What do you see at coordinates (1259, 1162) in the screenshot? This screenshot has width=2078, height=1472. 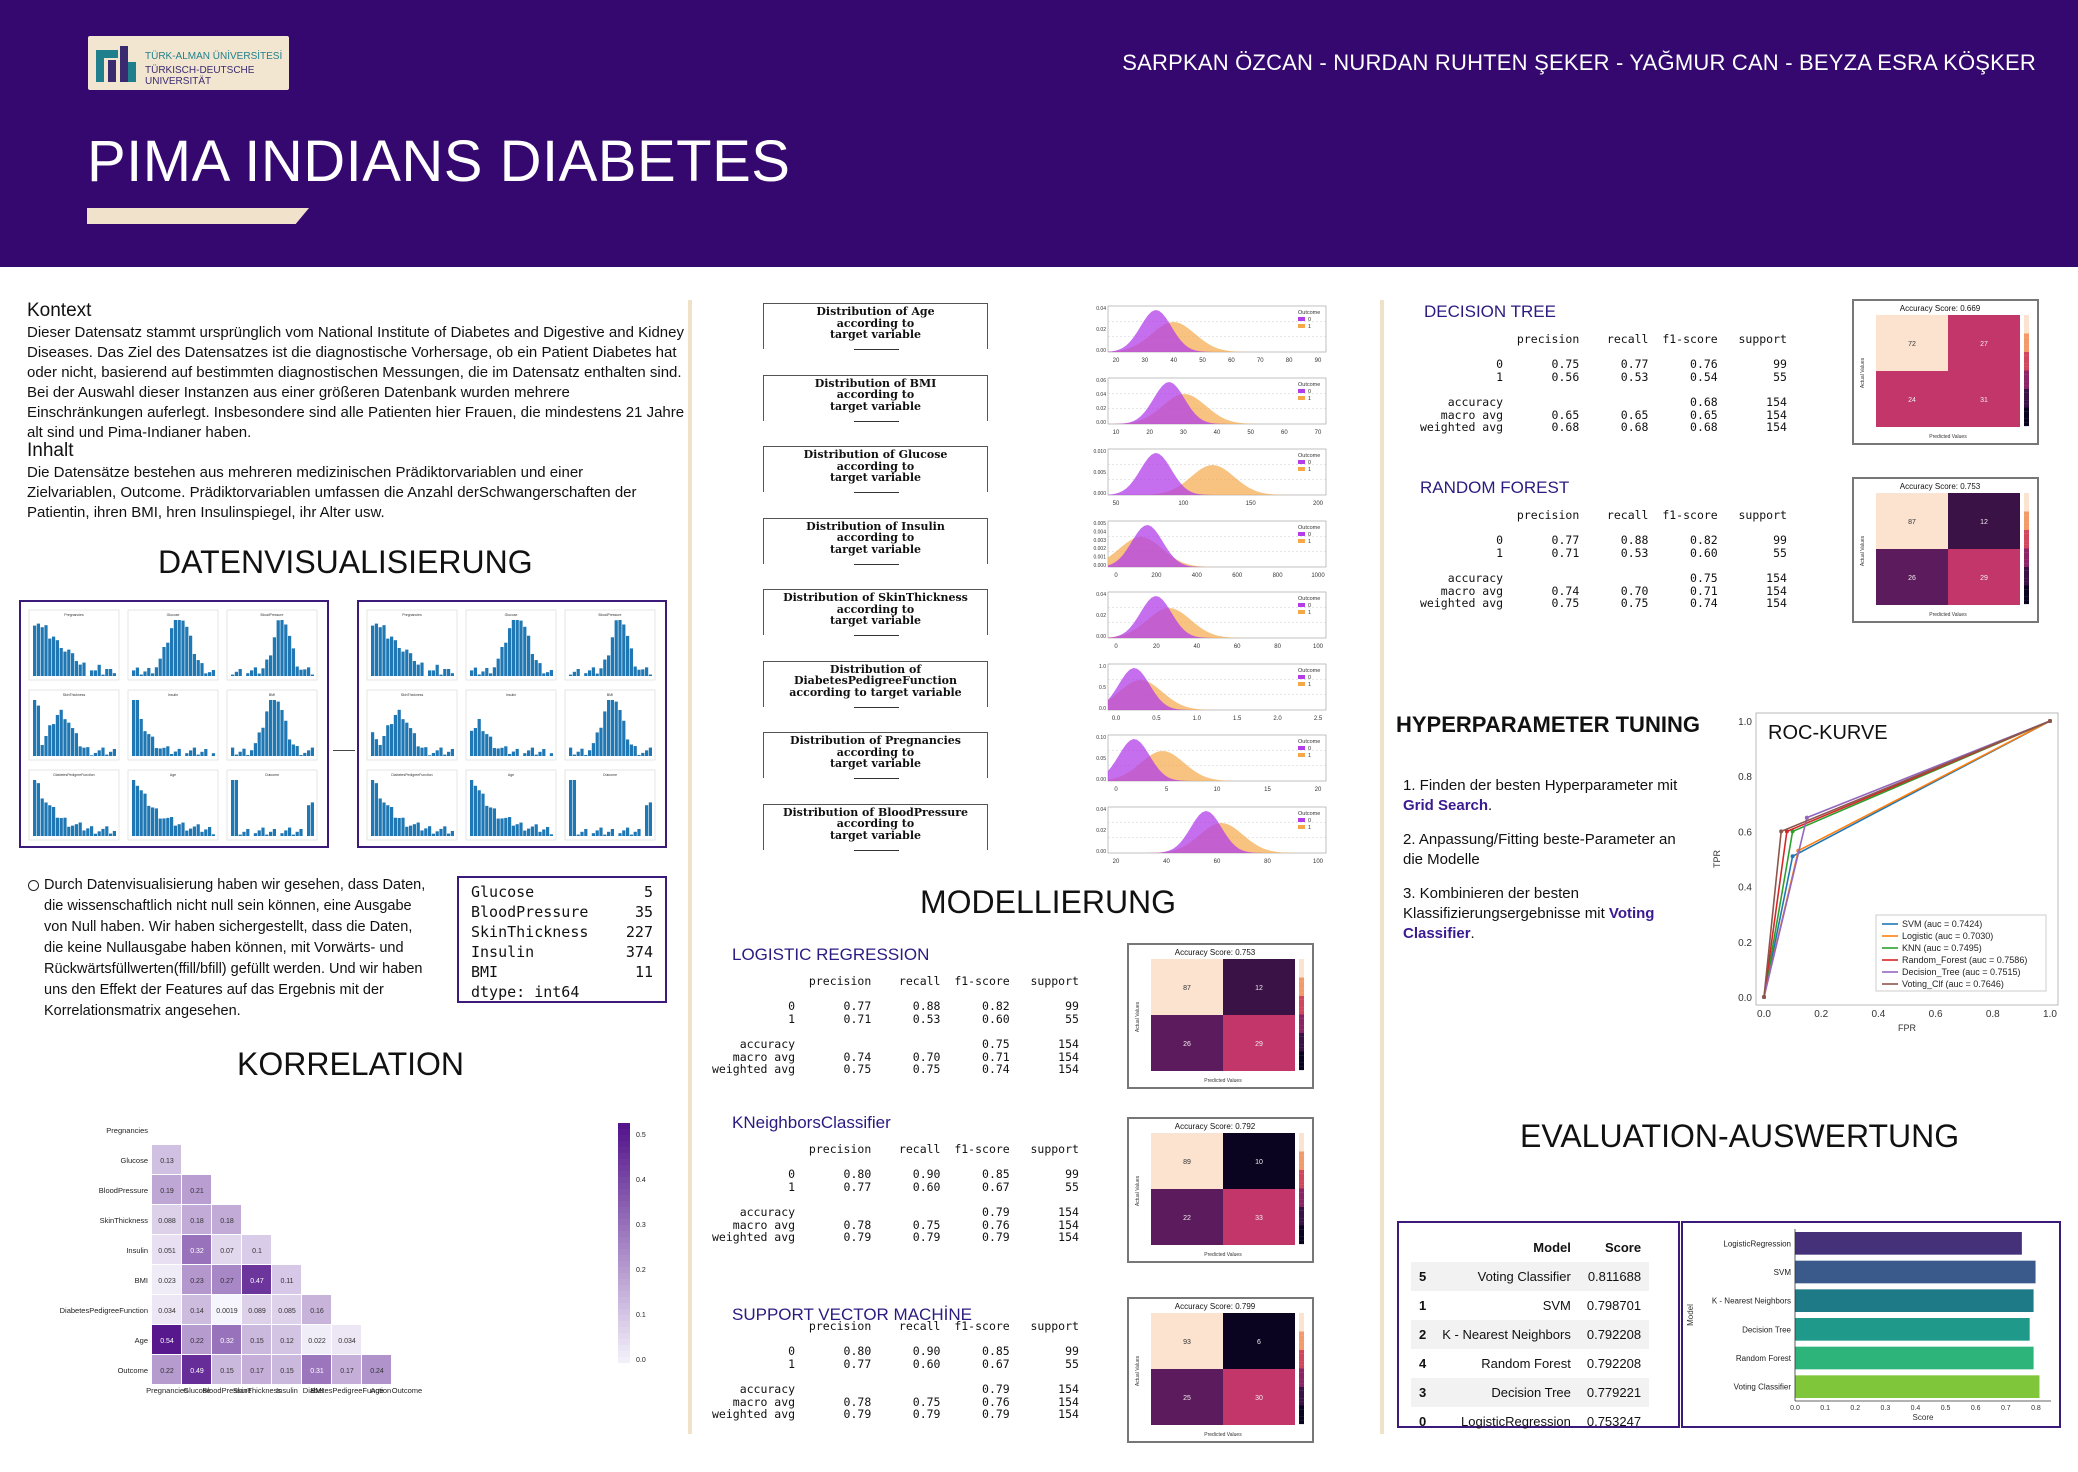 I see `cm-value: 10` at bounding box center [1259, 1162].